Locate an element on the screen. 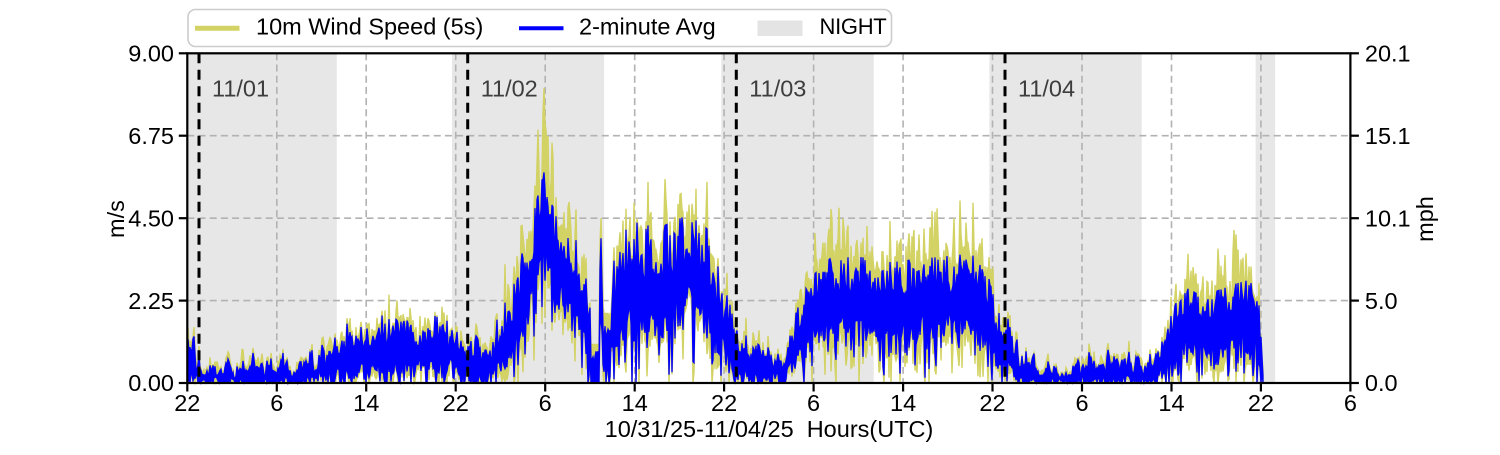 This screenshot has width=1500, height=455. svg-text: m/s is located at coordinates (116, 219).